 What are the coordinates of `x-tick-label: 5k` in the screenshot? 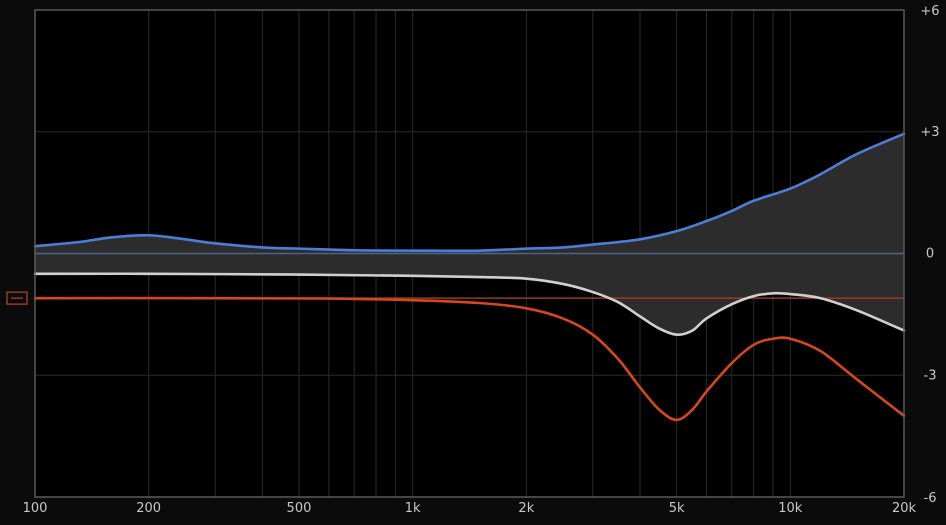 It's located at (677, 508).